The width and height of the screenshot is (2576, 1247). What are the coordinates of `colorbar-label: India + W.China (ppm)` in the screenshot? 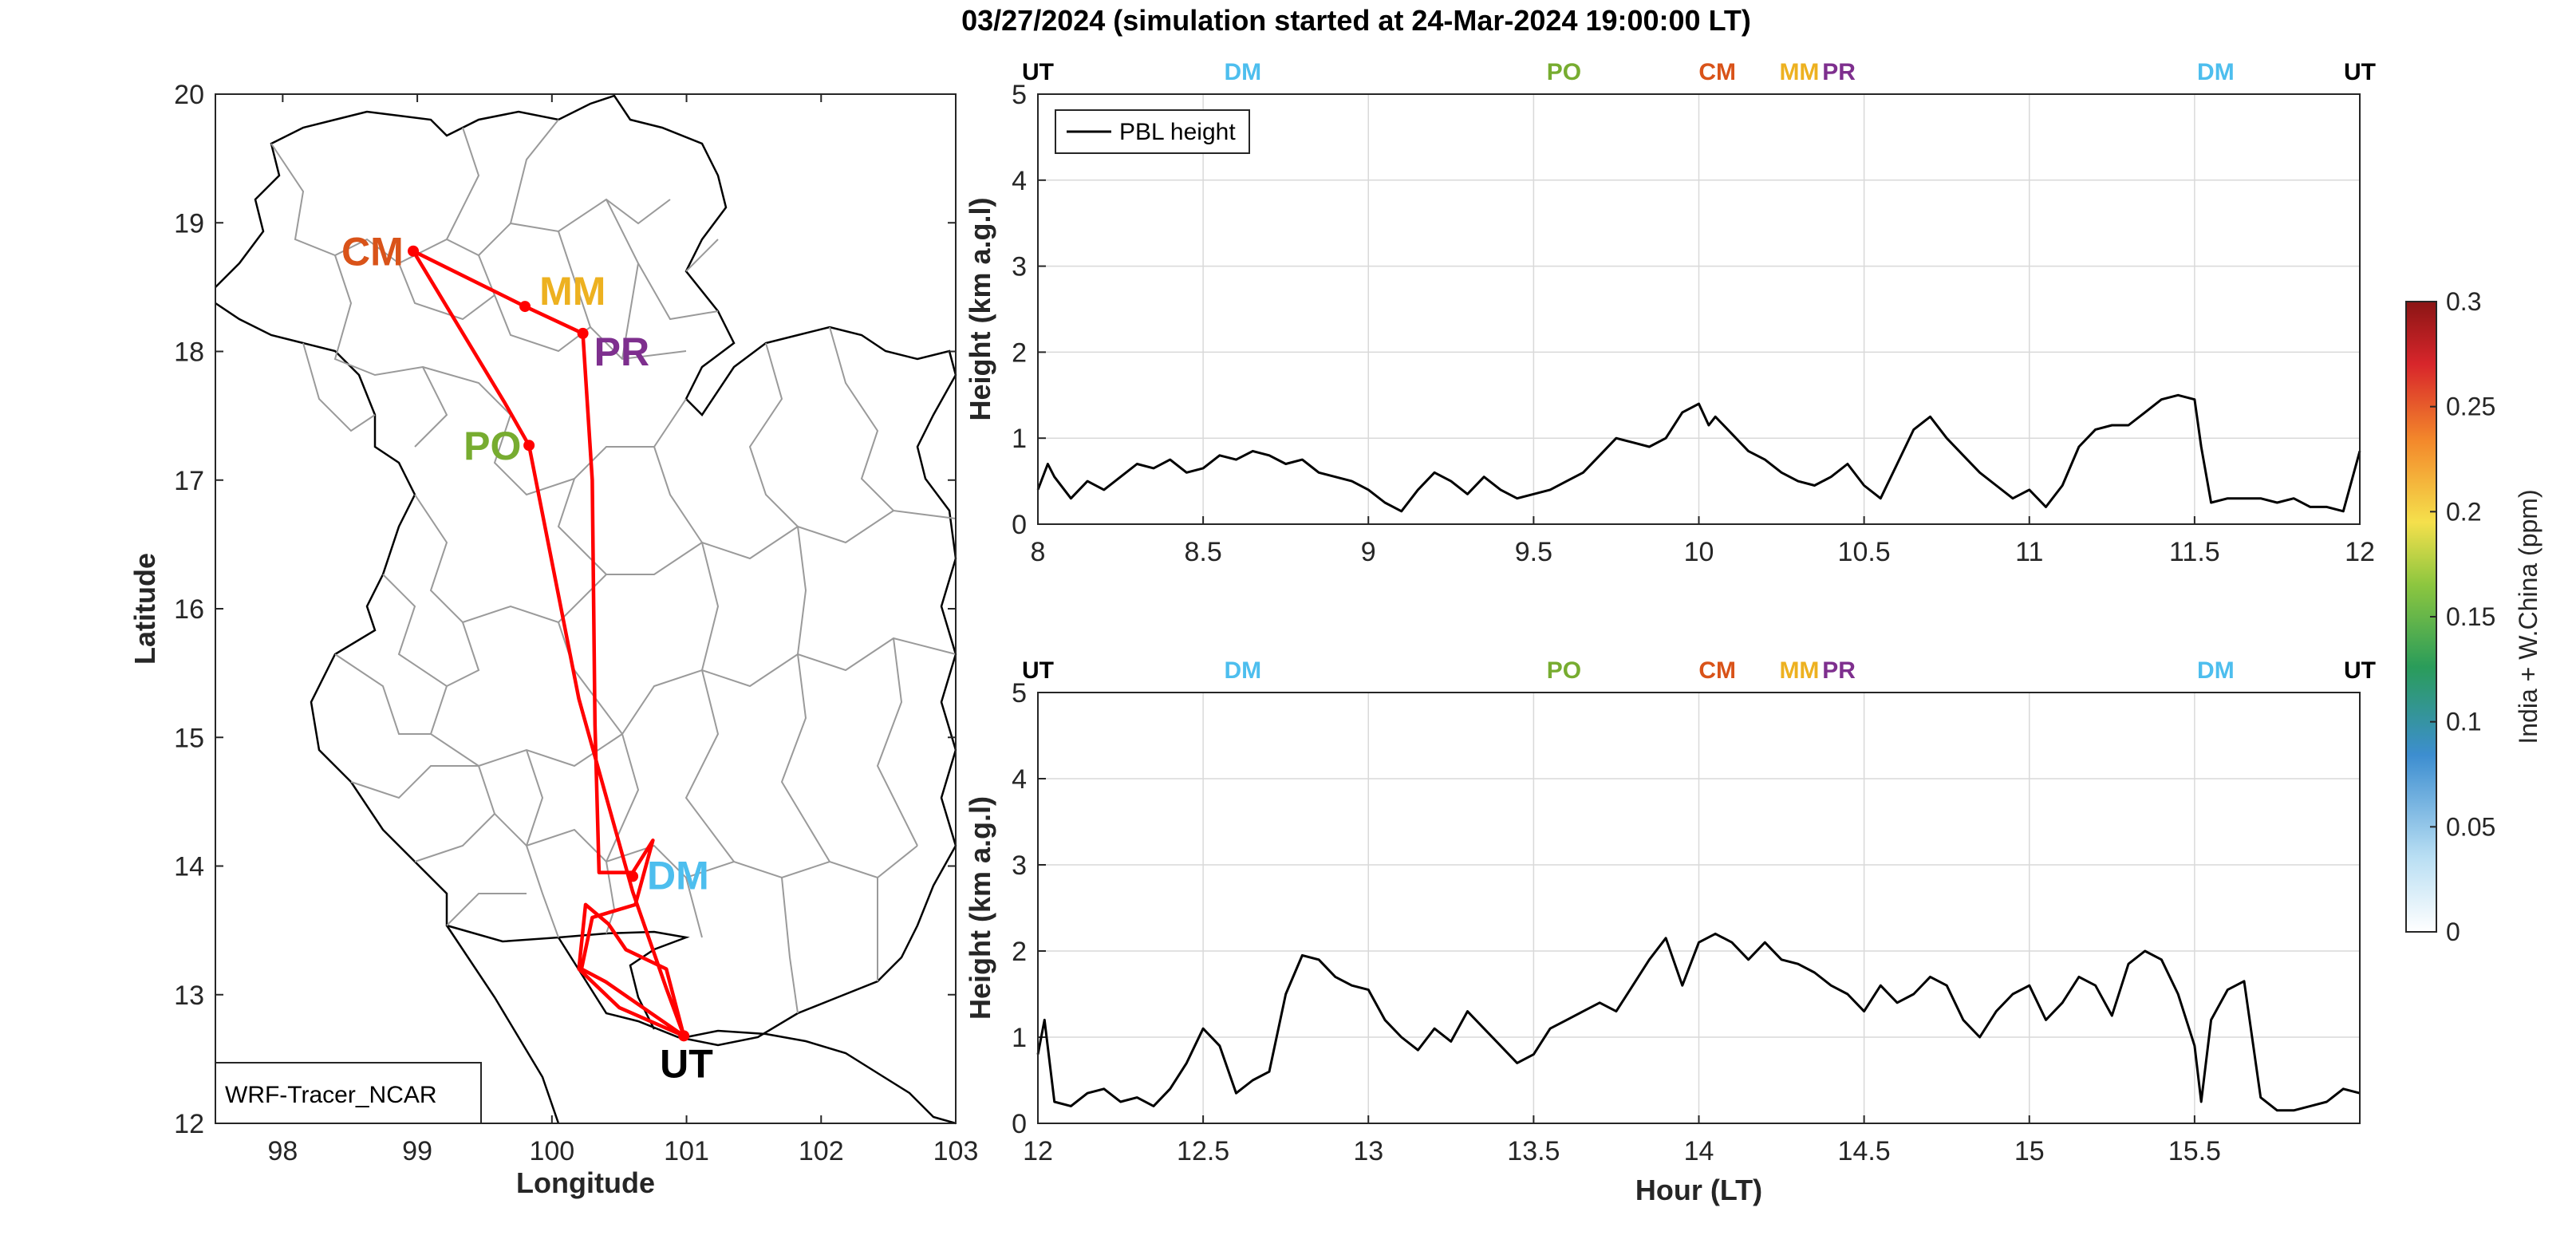 It's located at (2528, 617).